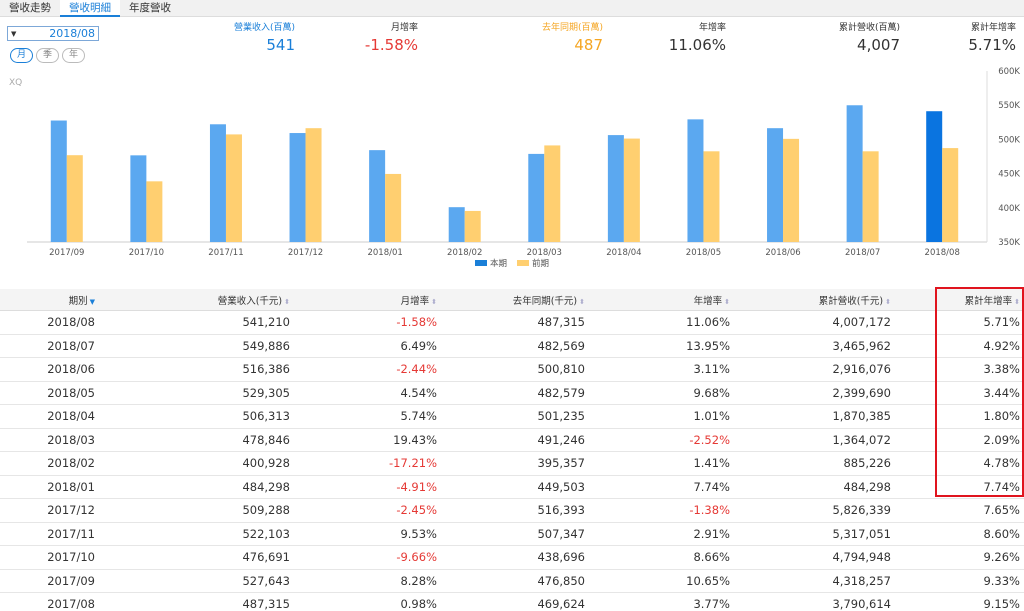 This screenshot has width=1024, height=611. Describe the element at coordinates (1001, 322) in the screenshot. I see `table-cell: 5.71%` at that location.